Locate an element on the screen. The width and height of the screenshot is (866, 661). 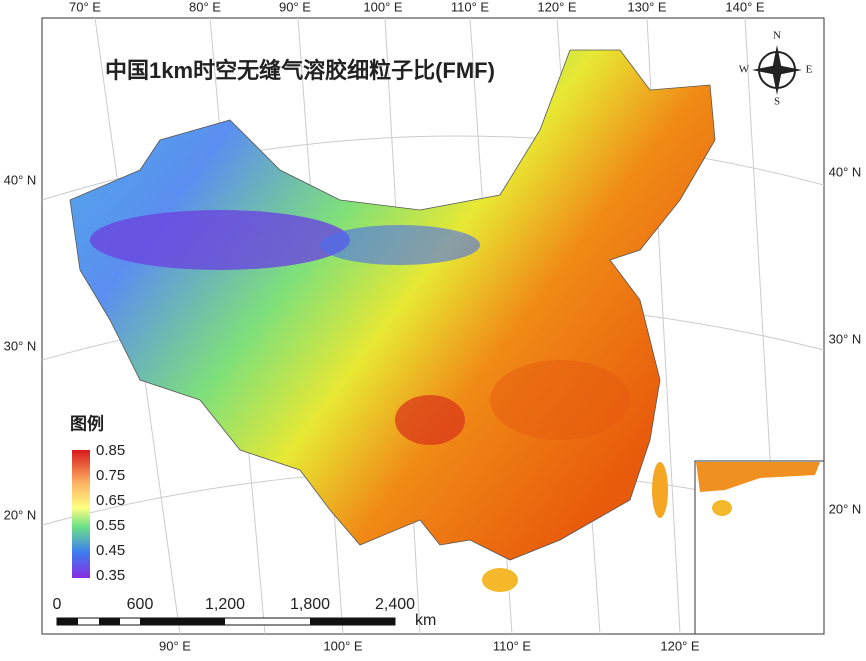
scale-label: 1,200 is located at coordinates (225, 604).